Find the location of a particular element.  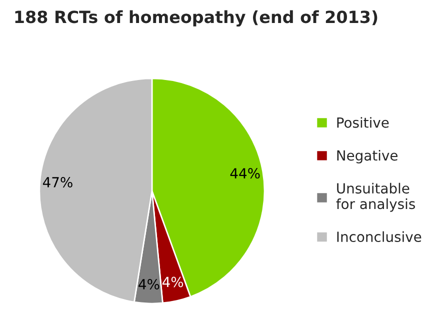

legend-label: Negative is located at coordinates (367, 157).